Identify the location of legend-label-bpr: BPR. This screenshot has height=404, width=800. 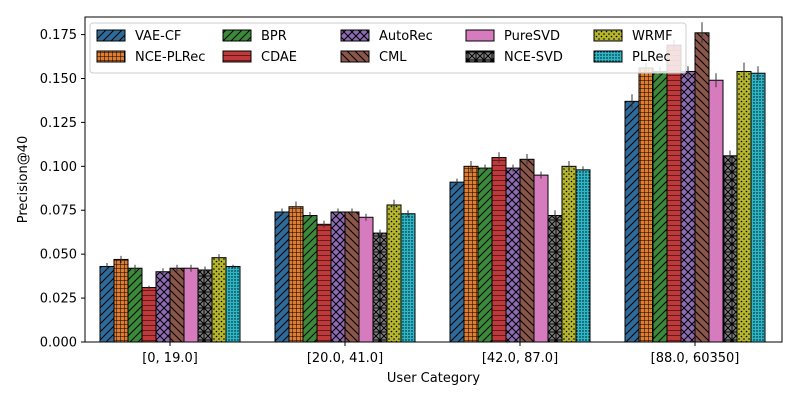
(274, 36).